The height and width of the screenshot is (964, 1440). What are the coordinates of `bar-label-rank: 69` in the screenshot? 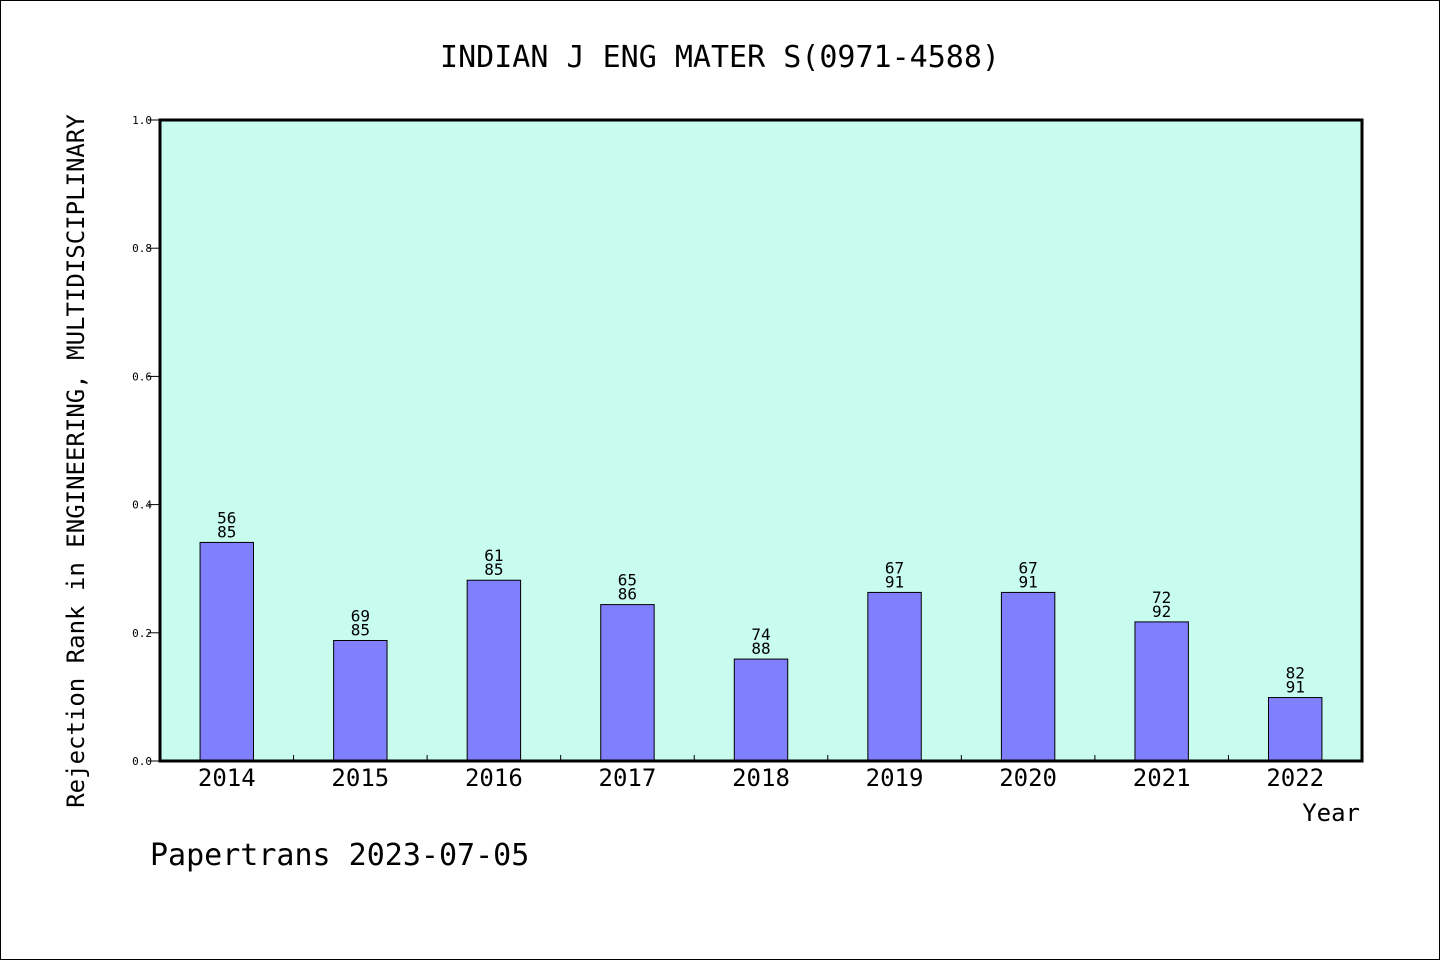 It's located at (360, 615).